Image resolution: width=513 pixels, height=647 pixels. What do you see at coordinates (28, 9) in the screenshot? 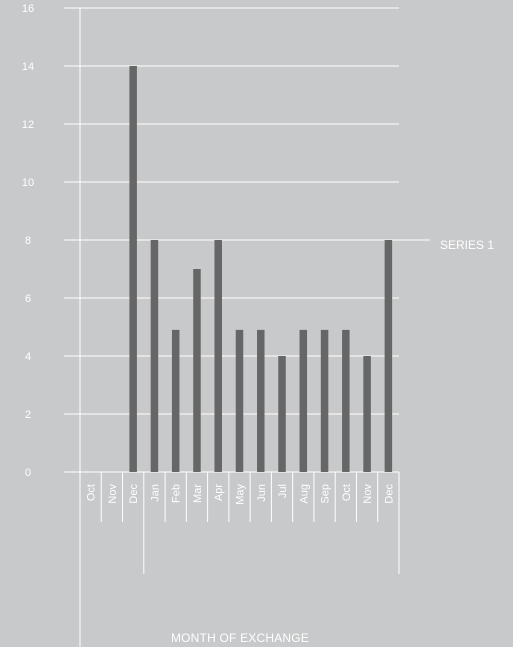
I see `y-tick-label: 16` at bounding box center [28, 9].